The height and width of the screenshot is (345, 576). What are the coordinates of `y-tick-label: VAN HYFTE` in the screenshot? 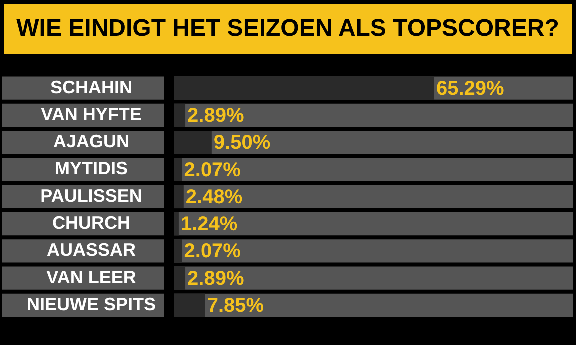 It's located at (91, 114).